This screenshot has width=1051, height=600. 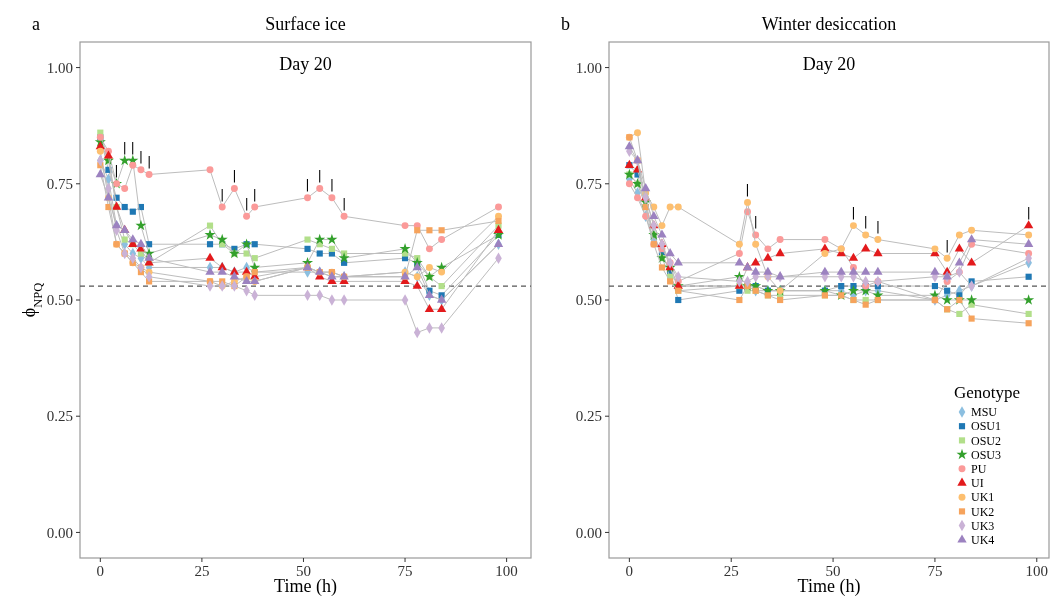 What do you see at coordinates (977, 483) in the screenshot?
I see `legend-label: UI` at bounding box center [977, 483].